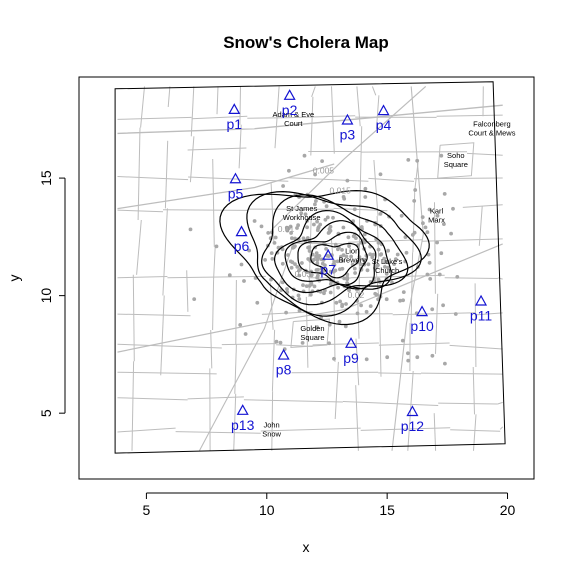  What do you see at coordinates (341, 190) in the screenshot?
I see `contour-label: 0.015` at bounding box center [341, 190].